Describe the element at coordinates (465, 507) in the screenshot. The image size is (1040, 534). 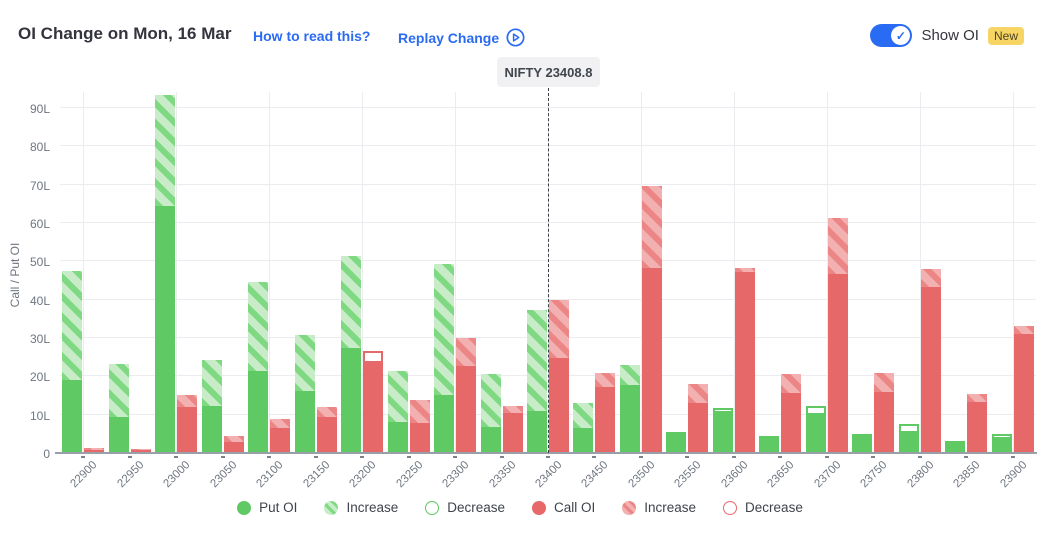
I see `legend-item-put-outline: Decrease` at that location.